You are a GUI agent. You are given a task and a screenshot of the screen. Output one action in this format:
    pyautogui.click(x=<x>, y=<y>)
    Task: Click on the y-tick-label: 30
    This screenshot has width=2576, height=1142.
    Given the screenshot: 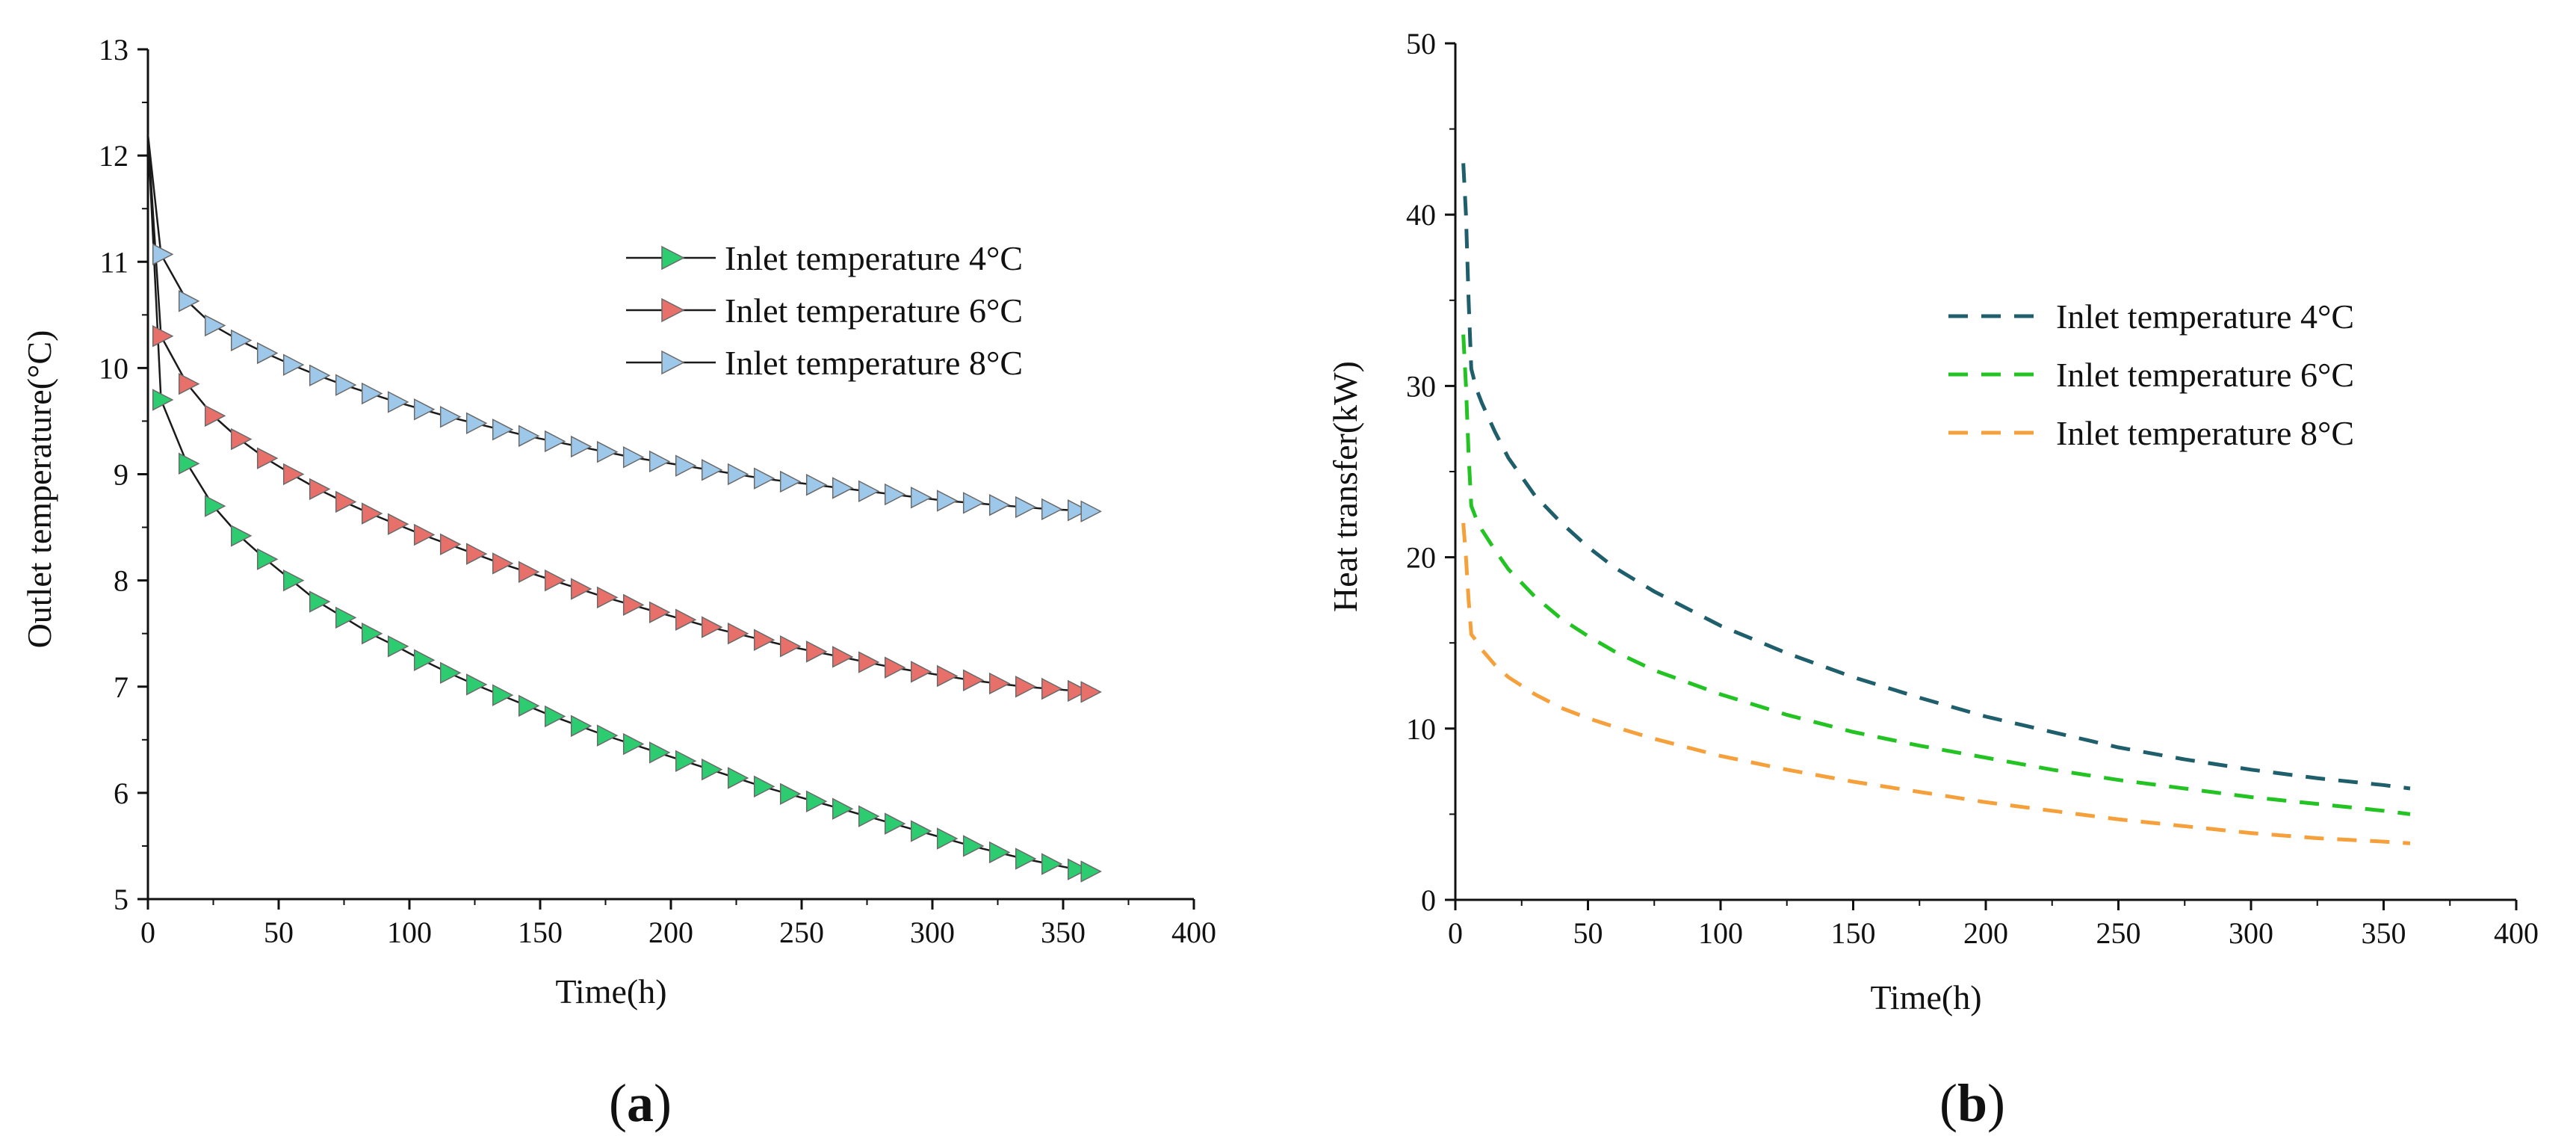 What is the action you would take?
    pyautogui.click(x=1421, y=386)
    